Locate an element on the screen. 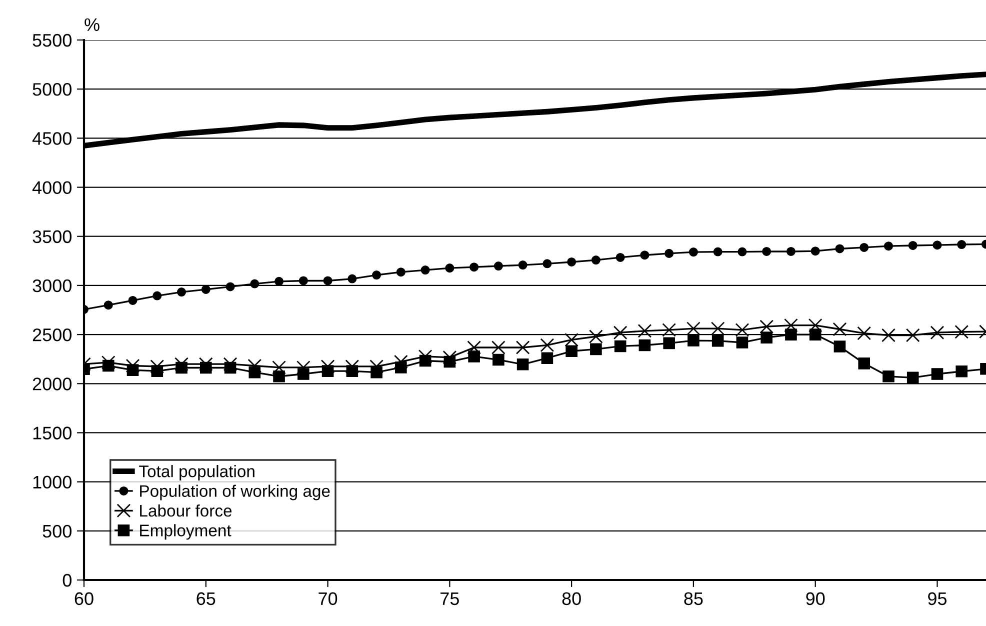 This screenshot has width=986, height=626. x-tick-label: 65 is located at coordinates (206, 599).